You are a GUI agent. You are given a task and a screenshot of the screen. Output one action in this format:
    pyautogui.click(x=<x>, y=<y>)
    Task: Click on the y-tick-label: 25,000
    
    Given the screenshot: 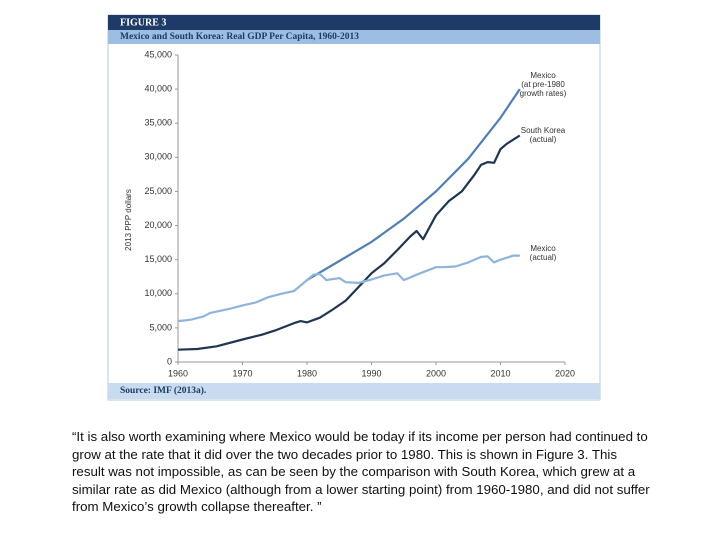 What is the action you would take?
    pyautogui.click(x=158, y=191)
    